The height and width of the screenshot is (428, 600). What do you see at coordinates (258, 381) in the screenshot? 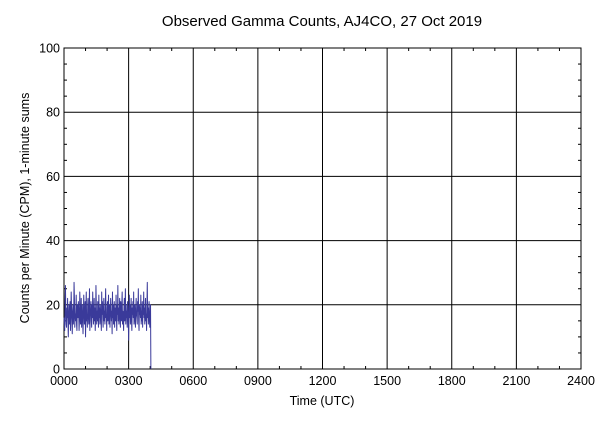
I see `x-tick-label: 0900` at bounding box center [258, 381].